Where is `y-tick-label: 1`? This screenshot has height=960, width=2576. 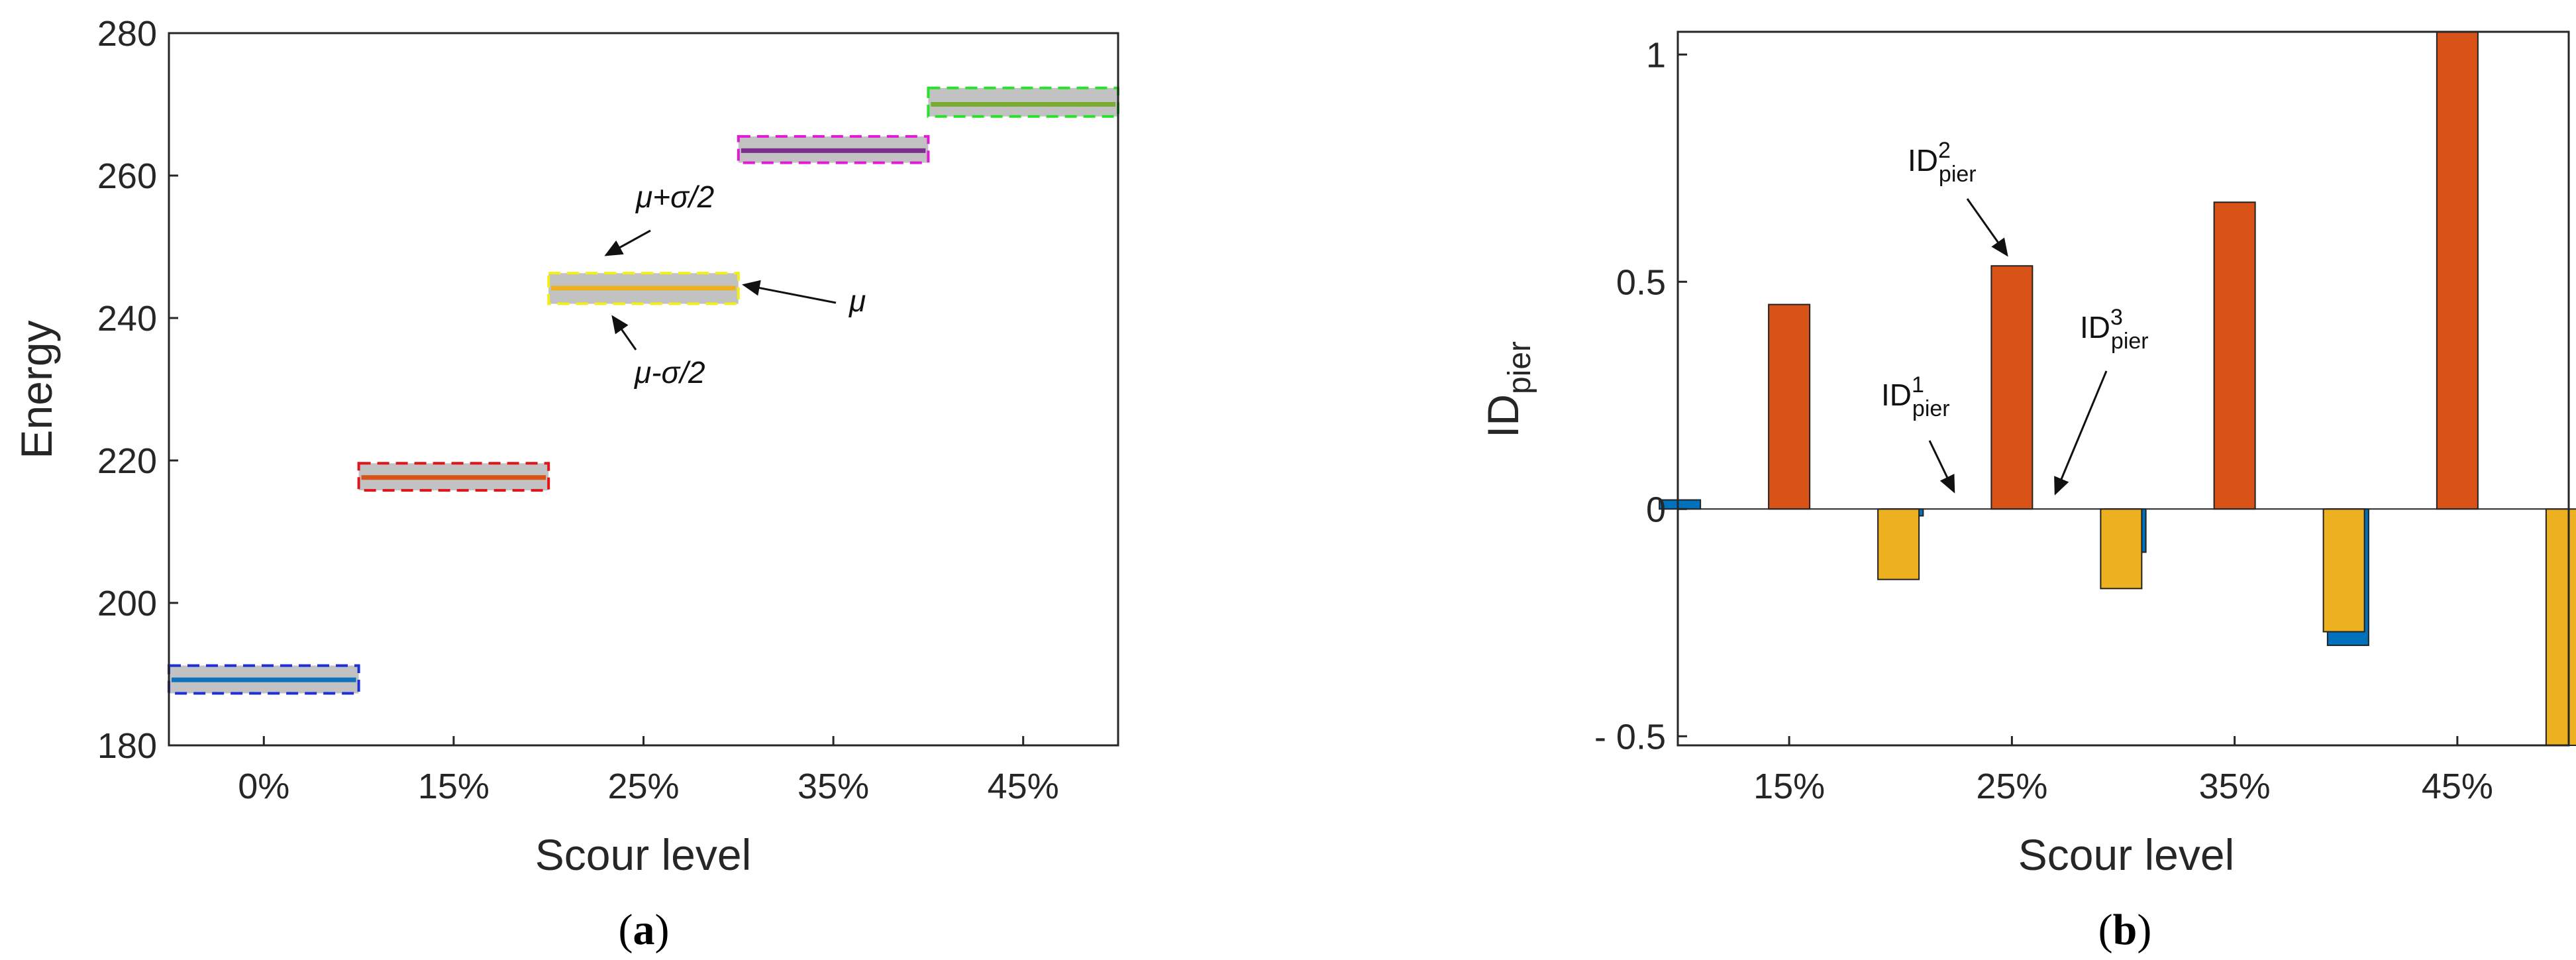 y-tick-label: 1 is located at coordinates (1656, 55).